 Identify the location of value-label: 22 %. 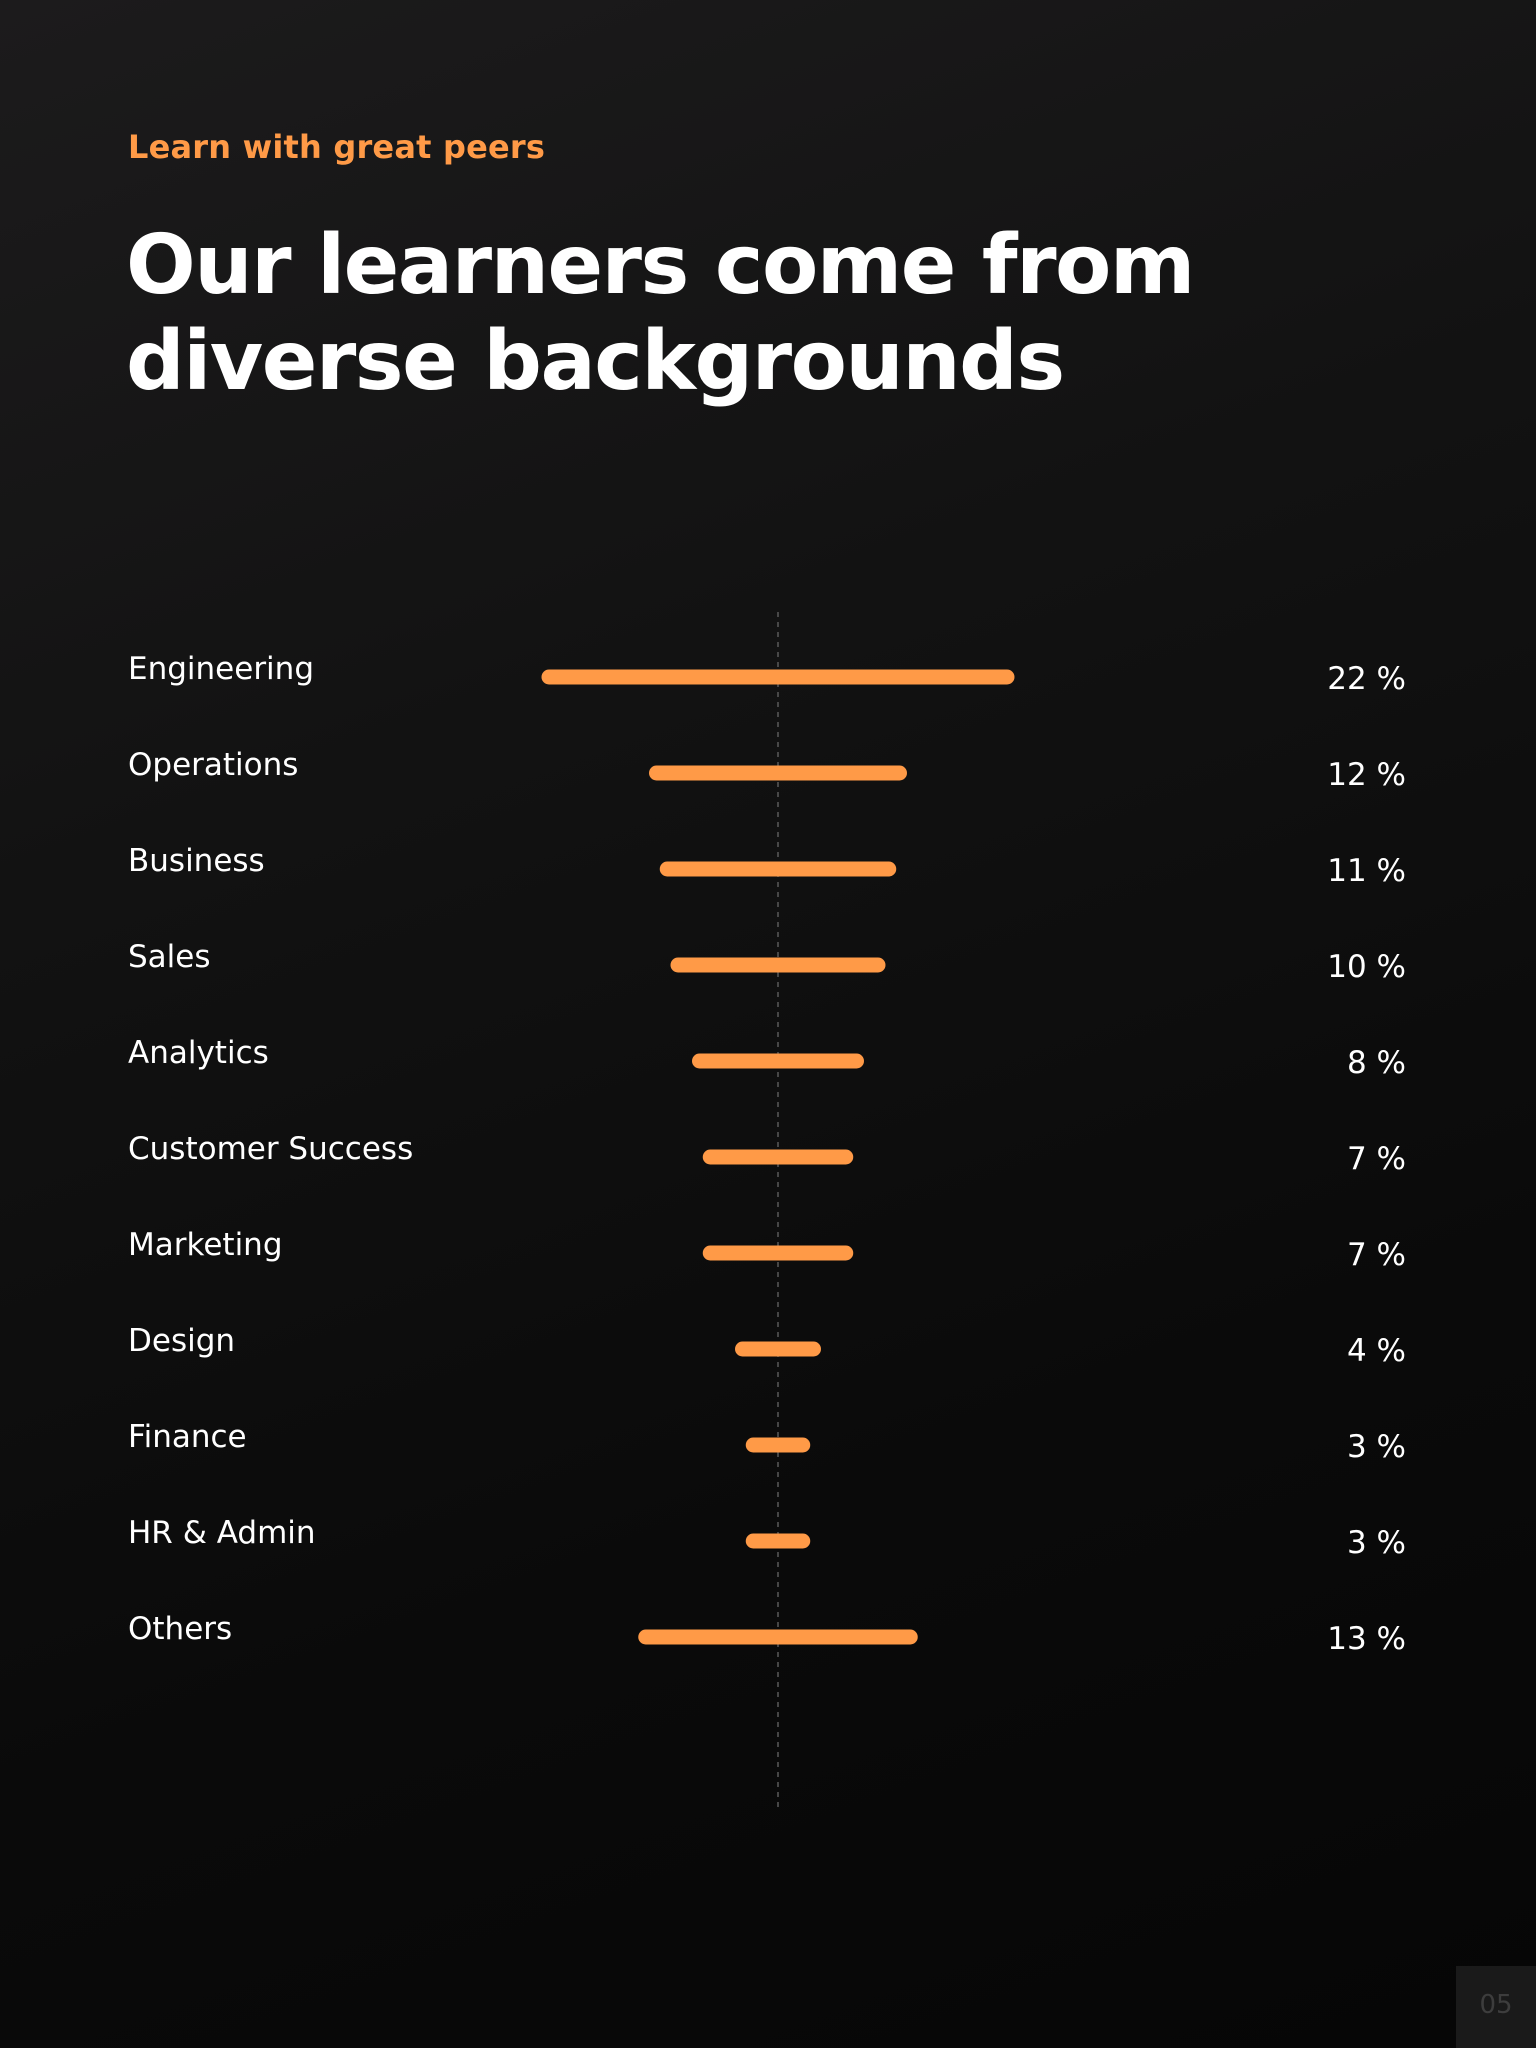
(1366, 679).